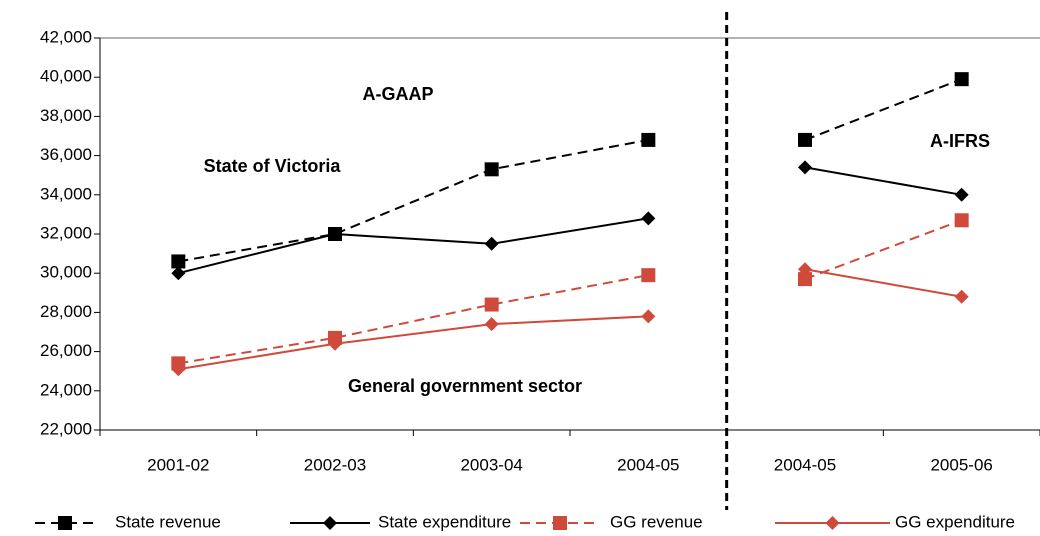 This screenshot has width=1040, height=536. I want to click on annotation: A-IFRS, so click(960, 141).